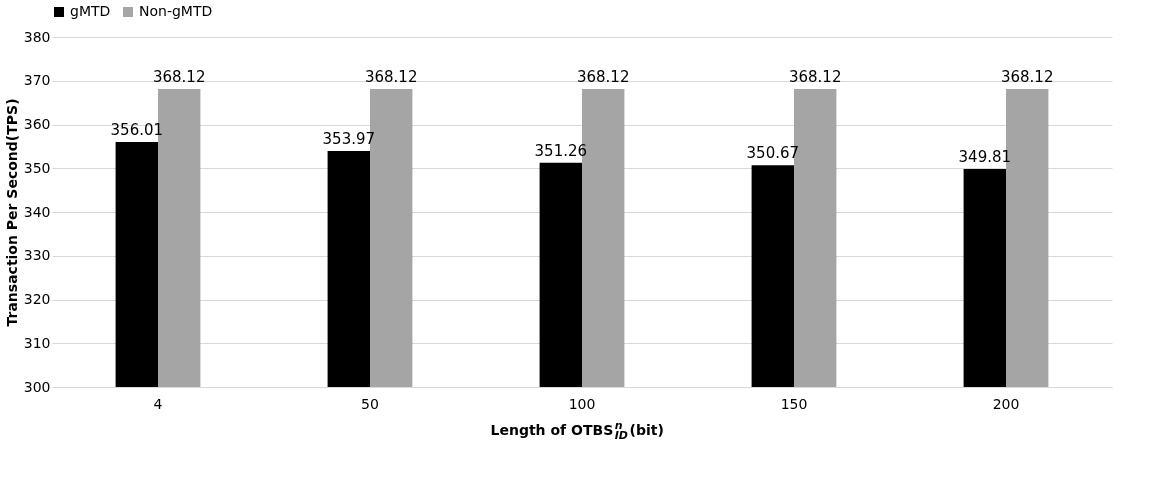 Image resolution: width=1175 pixels, height=481 pixels. What do you see at coordinates (37, 342) in the screenshot?
I see `y-tick-label: 310` at bounding box center [37, 342].